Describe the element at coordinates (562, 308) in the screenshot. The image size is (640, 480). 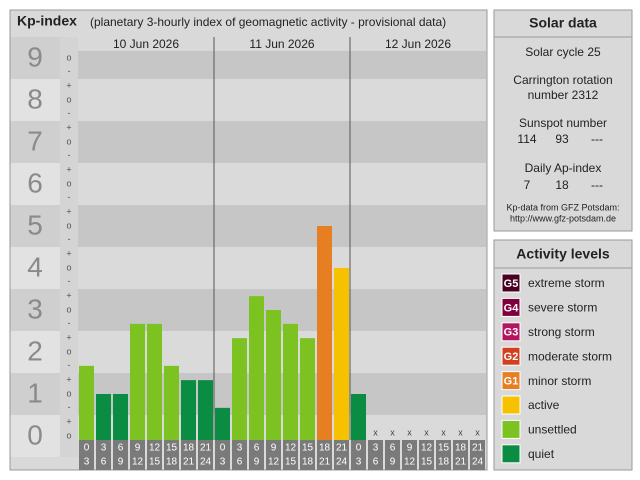
I see `legend-label: severe storm` at that location.